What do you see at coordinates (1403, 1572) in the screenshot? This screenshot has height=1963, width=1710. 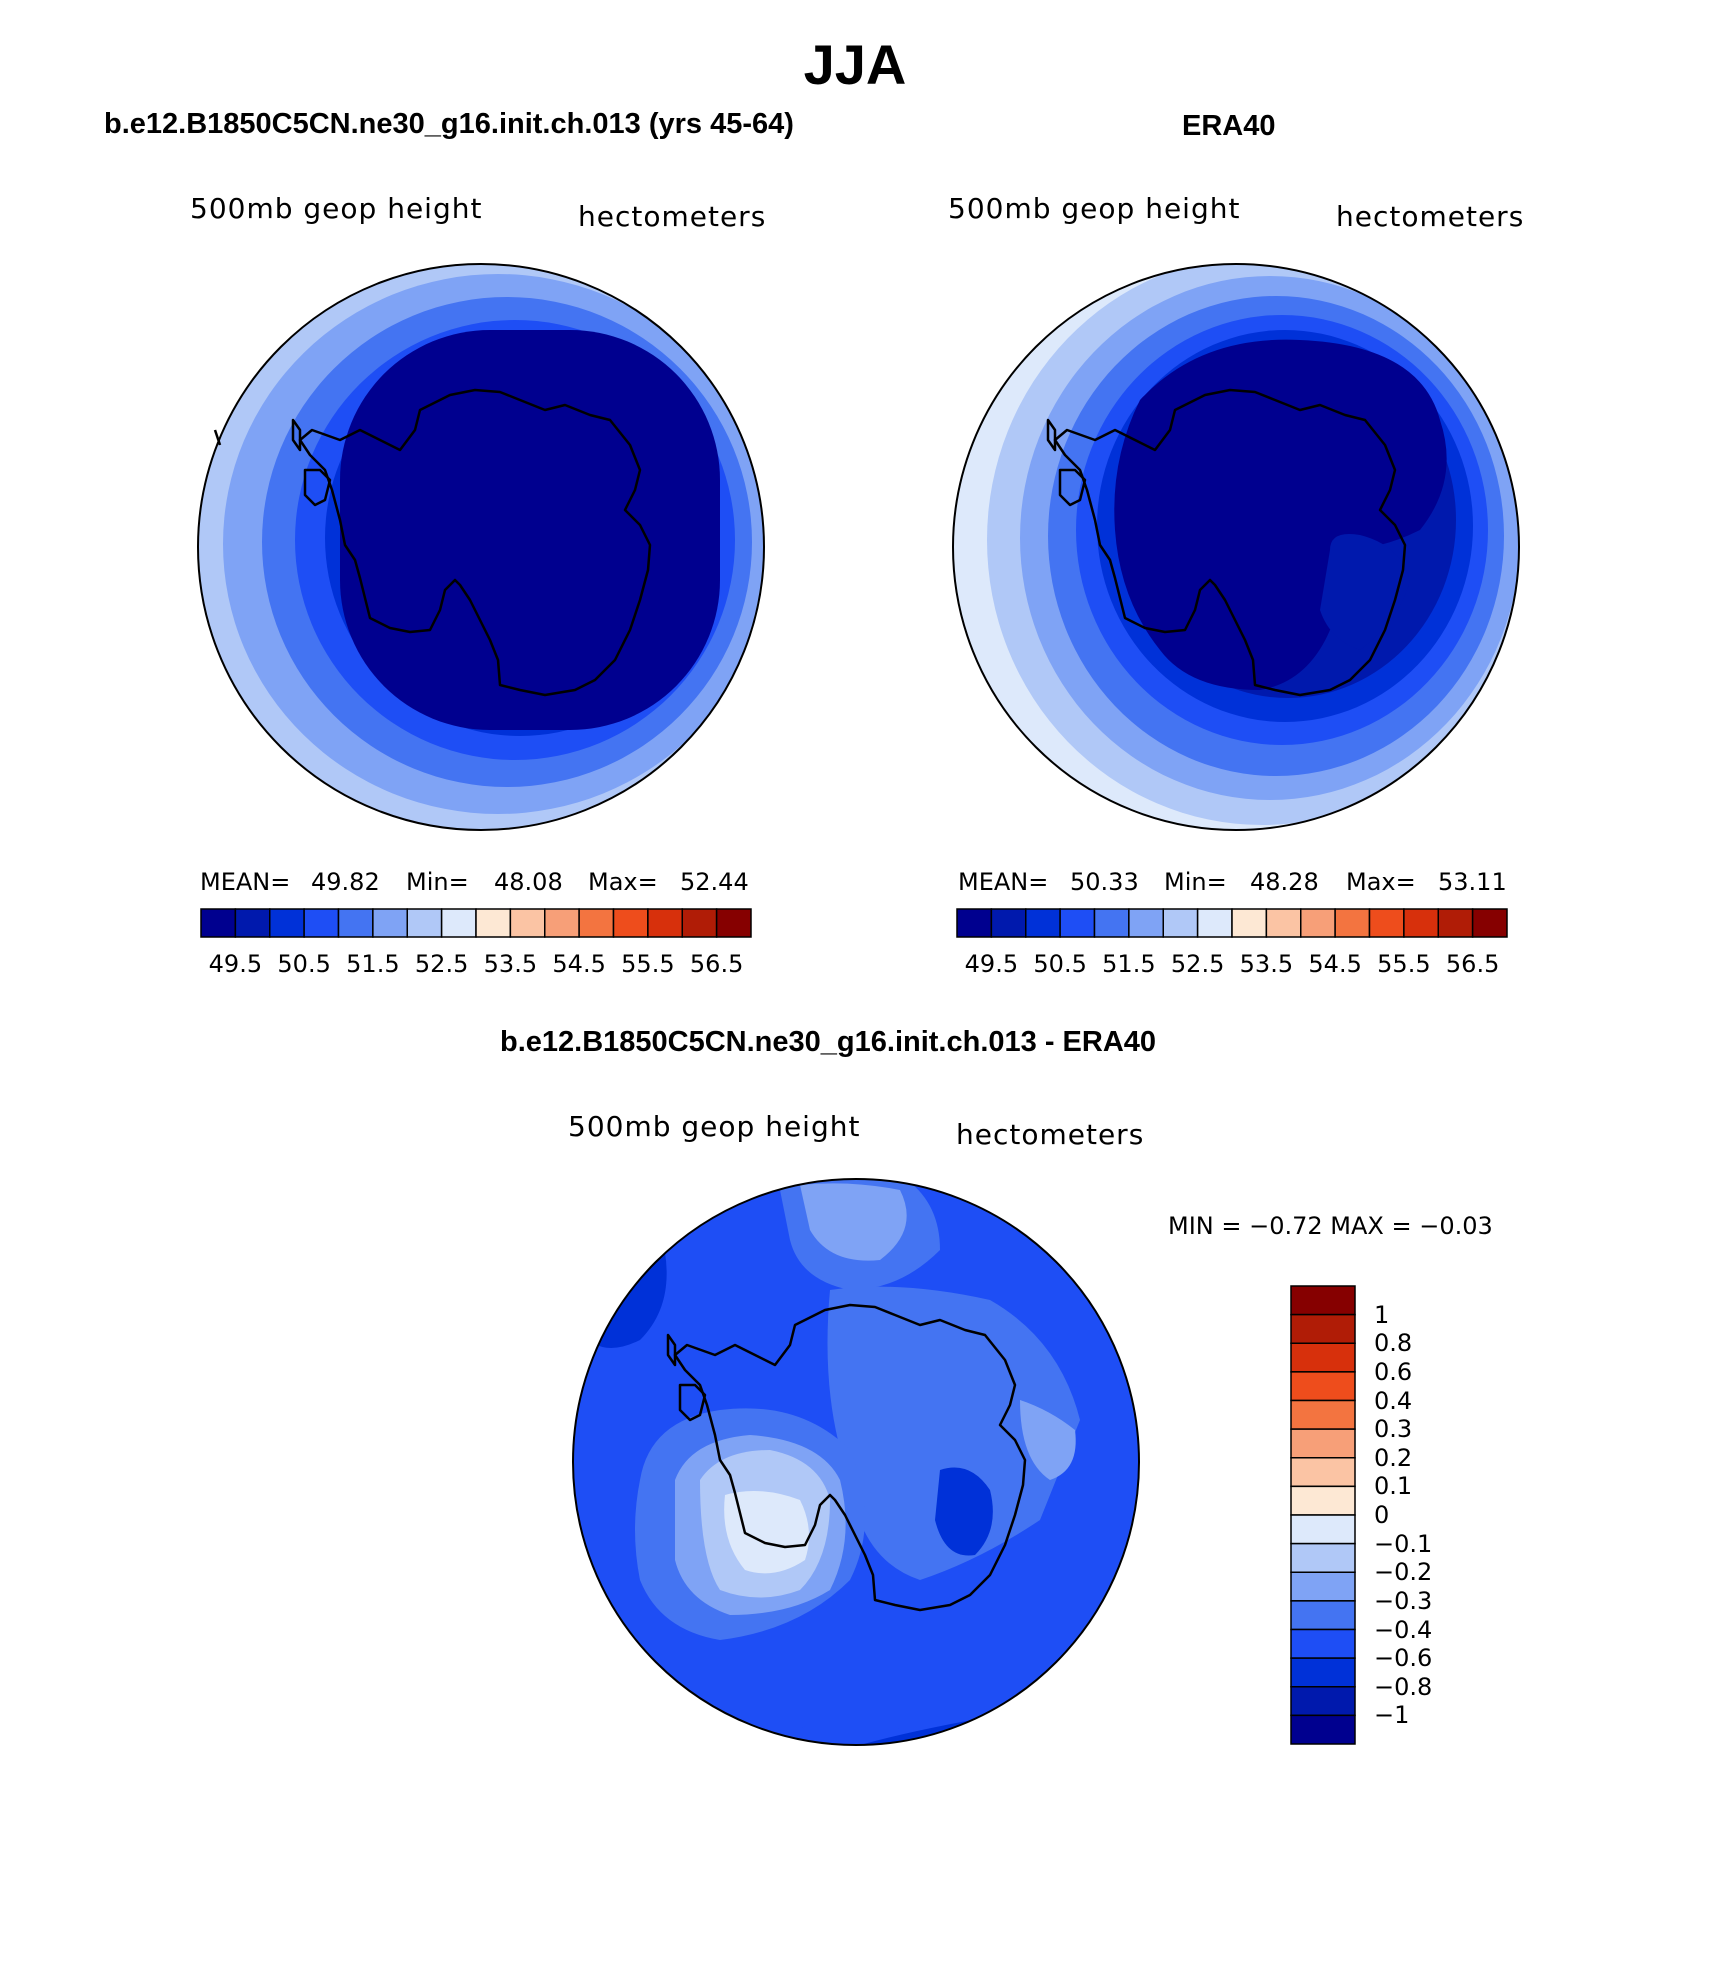 I see `colorbar-tick-label: −0.2` at bounding box center [1403, 1572].